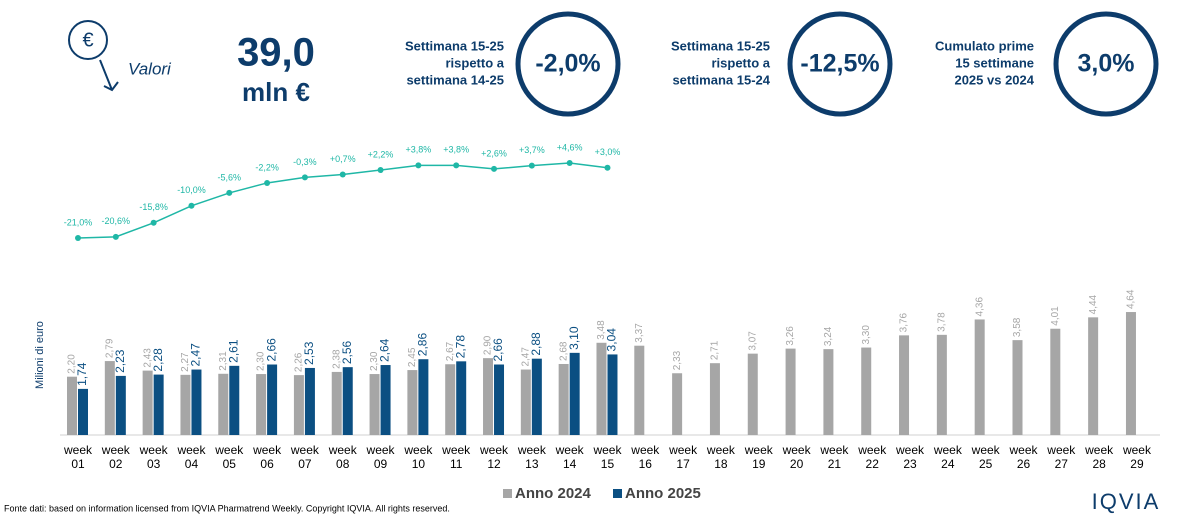  What do you see at coordinates (553, 493) in the screenshot?
I see `legend-label: Anno 2024` at bounding box center [553, 493].